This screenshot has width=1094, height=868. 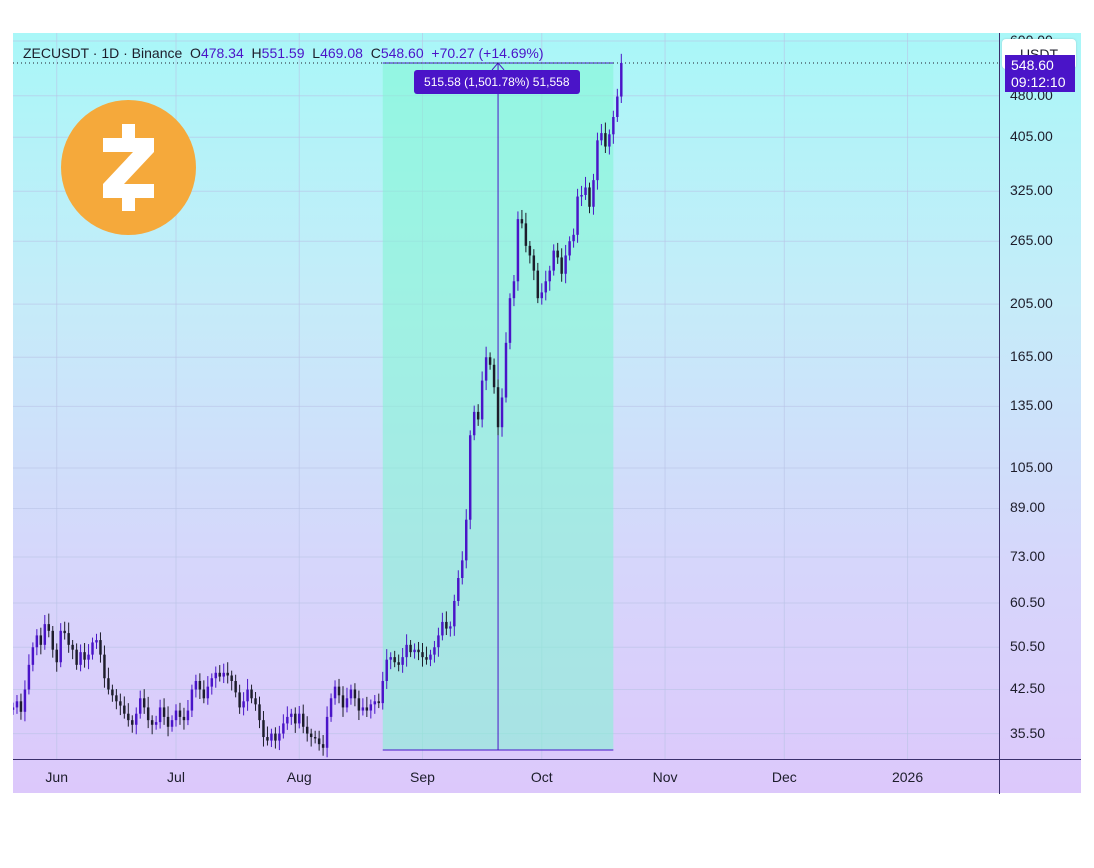 I want to click on symbol-name: ZECUSDT, so click(x=56, y=53).